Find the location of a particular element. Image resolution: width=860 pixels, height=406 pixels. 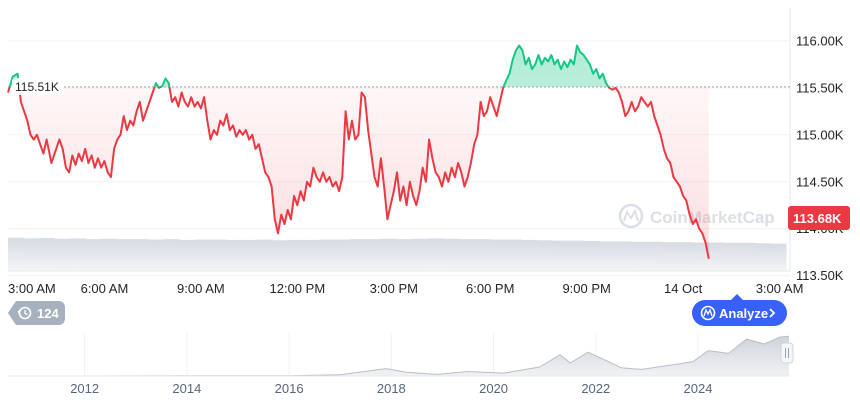

range-handle is located at coordinates (787, 353).